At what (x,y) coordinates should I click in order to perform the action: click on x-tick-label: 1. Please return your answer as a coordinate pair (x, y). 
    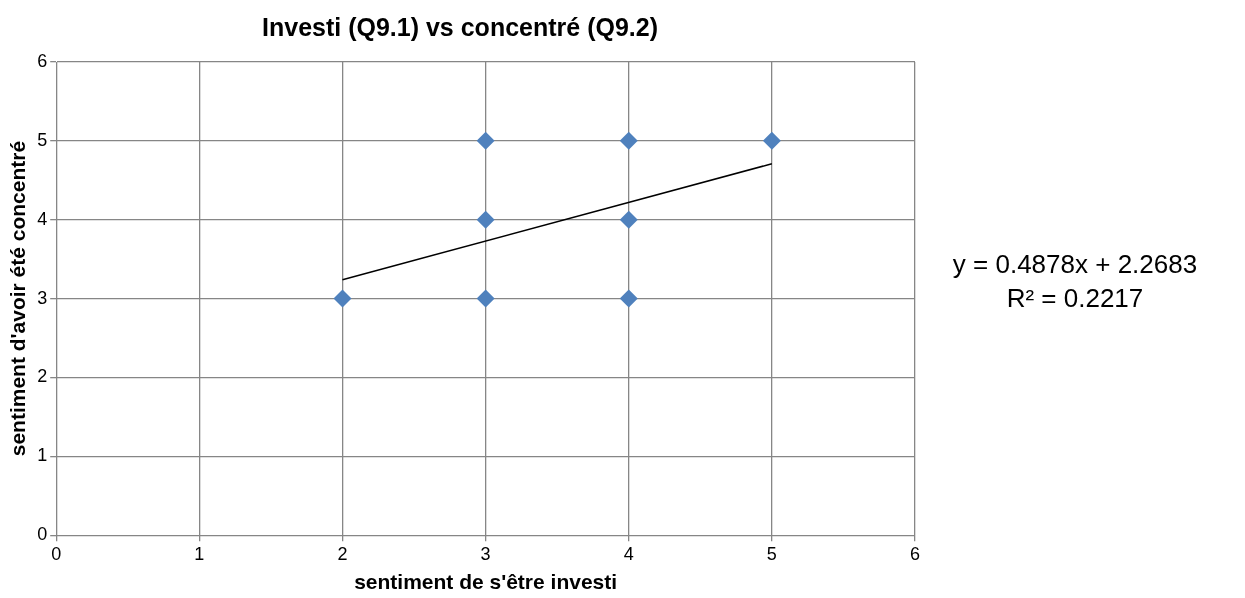
    Looking at the image, I should click on (199, 553).